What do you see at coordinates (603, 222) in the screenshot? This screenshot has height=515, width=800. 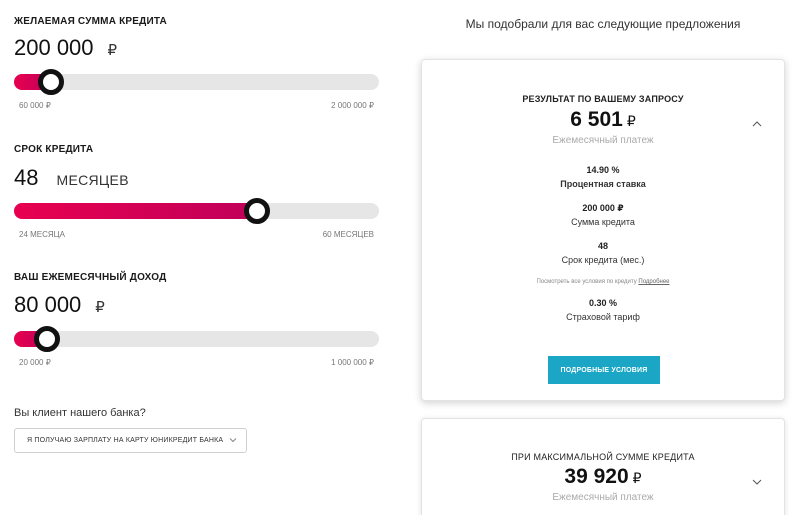 I see `loan-sum-label: Сумма кредита` at bounding box center [603, 222].